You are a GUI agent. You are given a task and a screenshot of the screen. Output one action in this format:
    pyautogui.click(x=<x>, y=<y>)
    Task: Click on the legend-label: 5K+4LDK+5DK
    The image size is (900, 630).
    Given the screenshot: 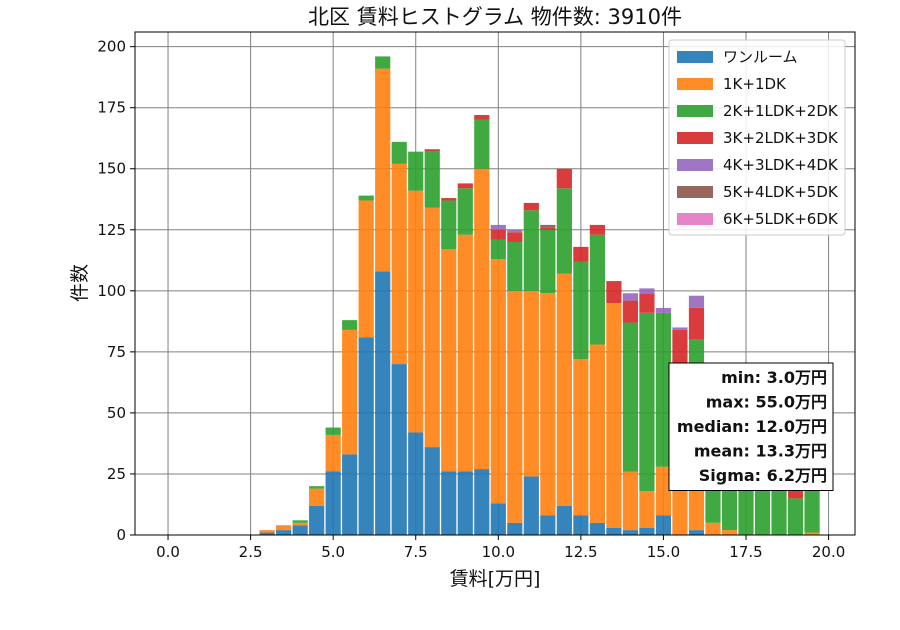 What is the action you would take?
    pyautogui.click(x=781, y=192)
    